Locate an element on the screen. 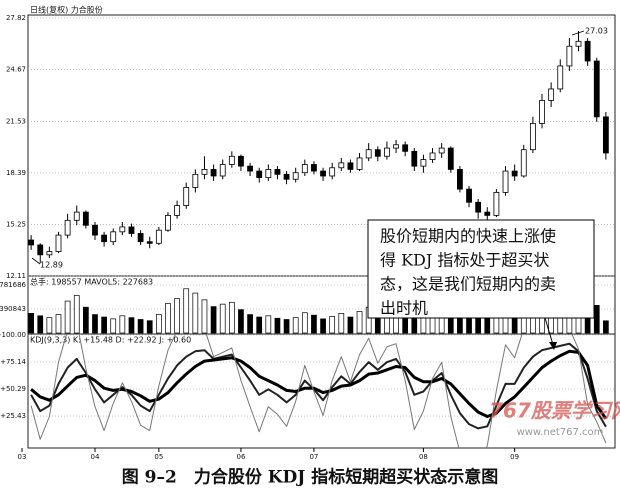 This screenshot has width=620, height=496. x-tick-label: 05 is located at coordinates (158, 457).